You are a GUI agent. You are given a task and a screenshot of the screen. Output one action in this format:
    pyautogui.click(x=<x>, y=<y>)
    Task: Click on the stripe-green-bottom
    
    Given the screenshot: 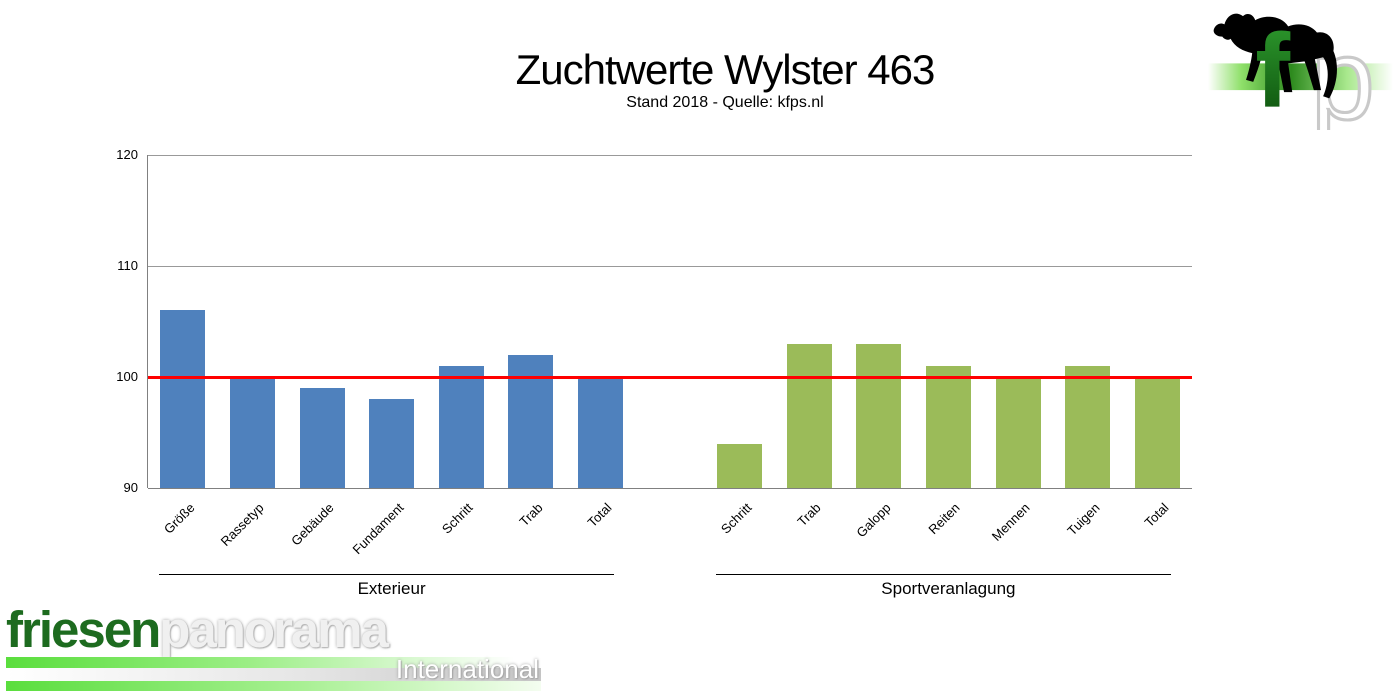 What is the action you would take?
    pyautogui.click(x=273, y=686)
    